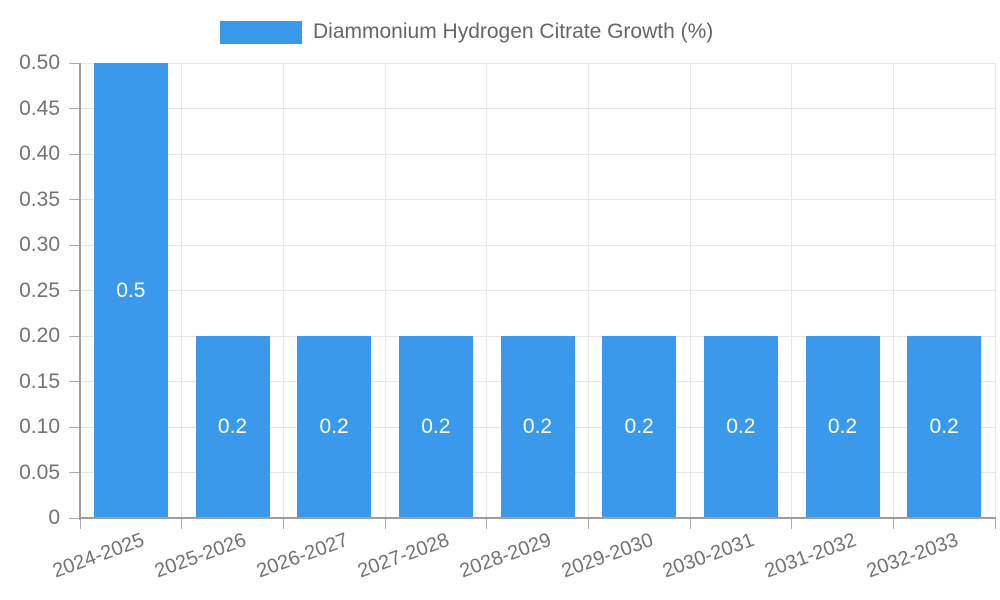 Image resolution: width=1000 pixels, height=600 pixels. What do you see at coordinates (39, 426) in the screenshot?
I see `y-tick-label: 0.10` at bounding box center [39, 426].